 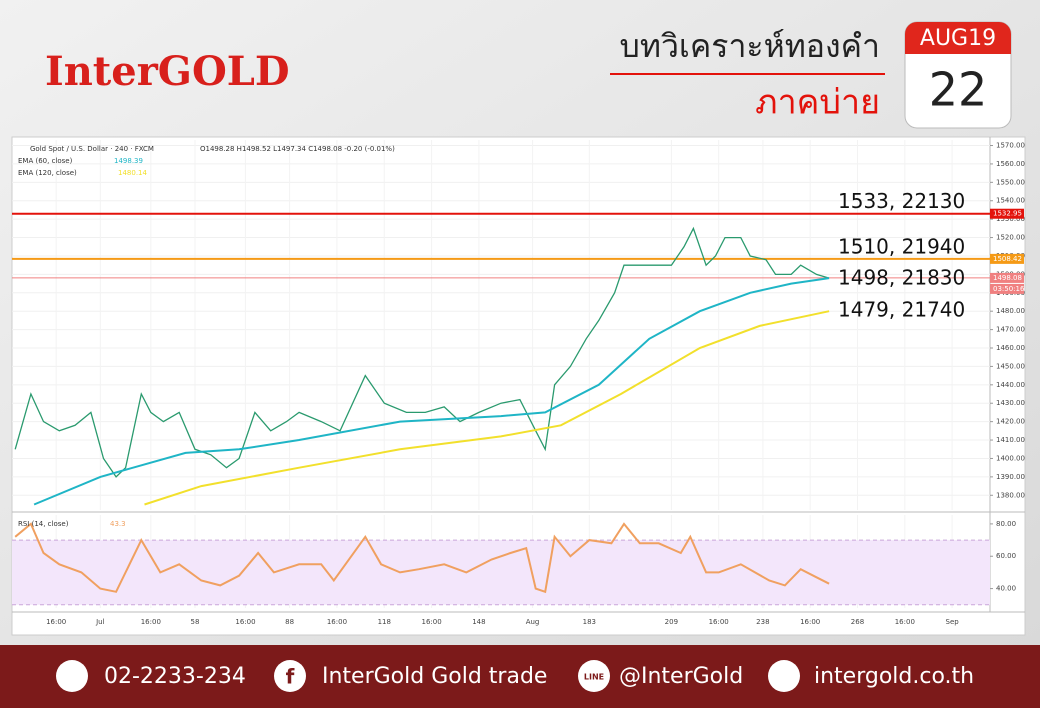 What do you see at coordinates (1010, 330) in the screenshot?
I see `y-tick-label: 1470.00` at bounding box center [1010, 330].